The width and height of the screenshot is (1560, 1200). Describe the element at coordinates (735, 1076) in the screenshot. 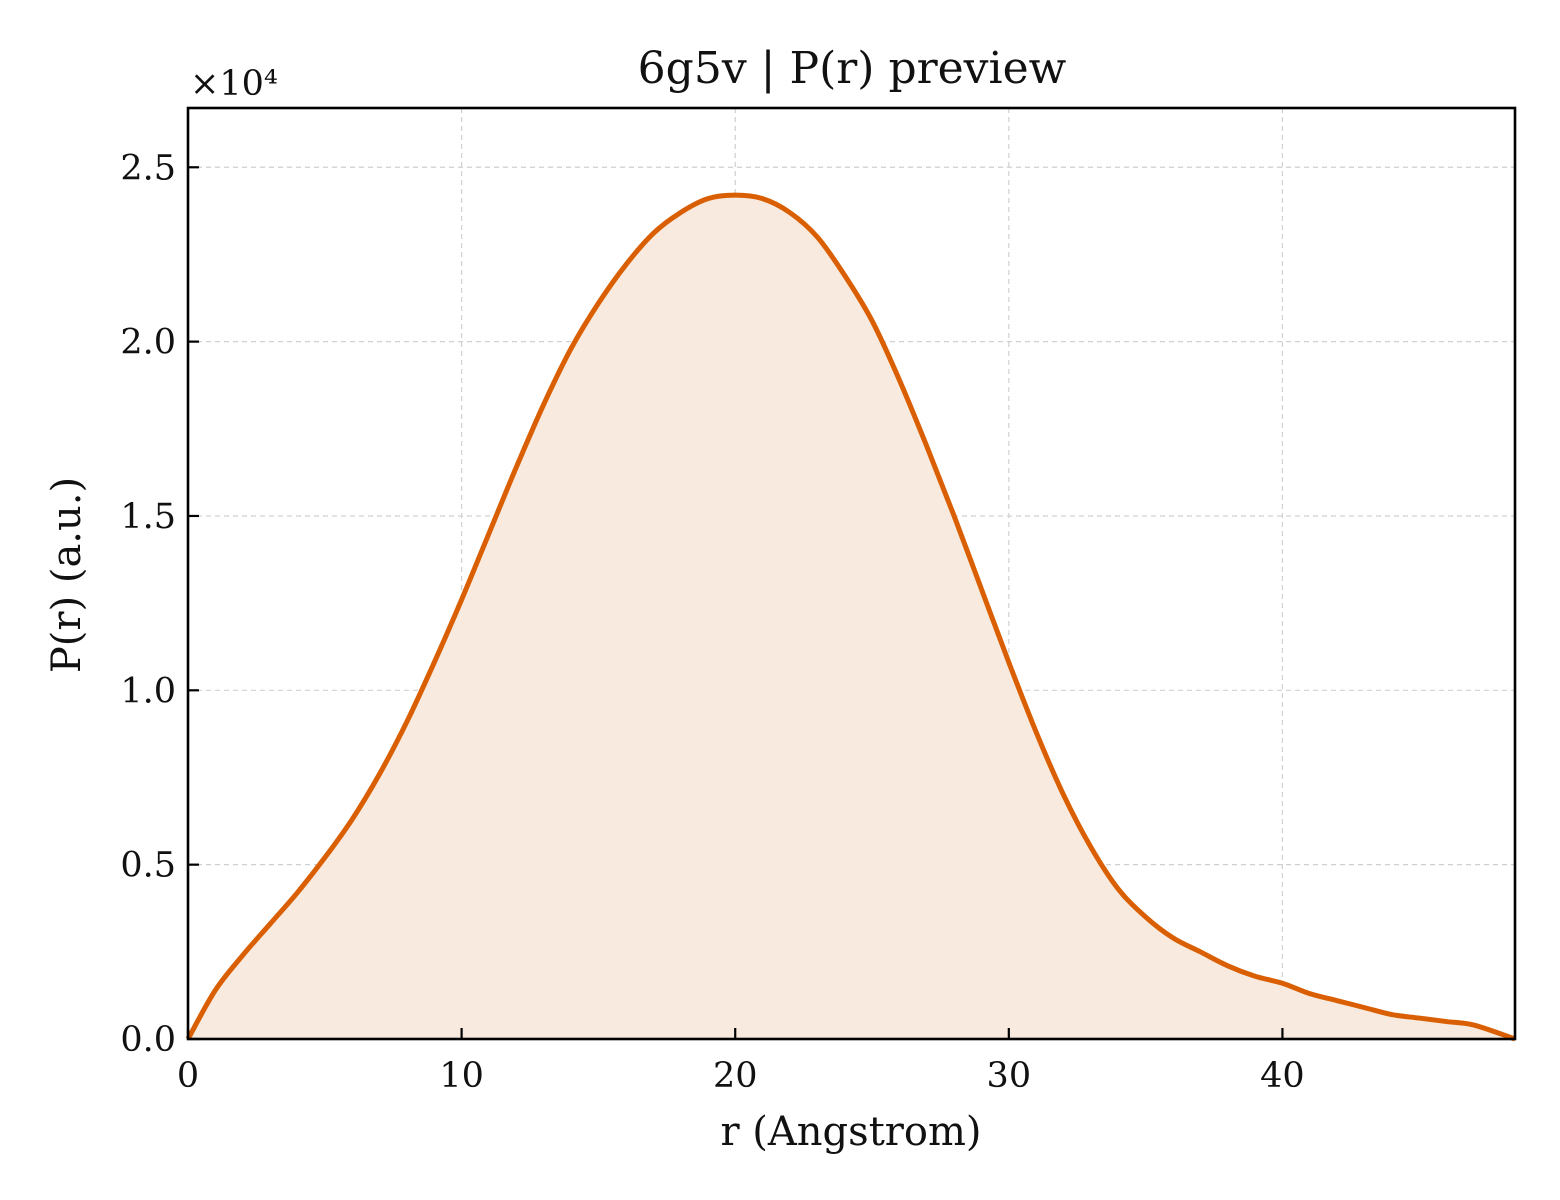

I see `x-tick-label: 20` at that location.